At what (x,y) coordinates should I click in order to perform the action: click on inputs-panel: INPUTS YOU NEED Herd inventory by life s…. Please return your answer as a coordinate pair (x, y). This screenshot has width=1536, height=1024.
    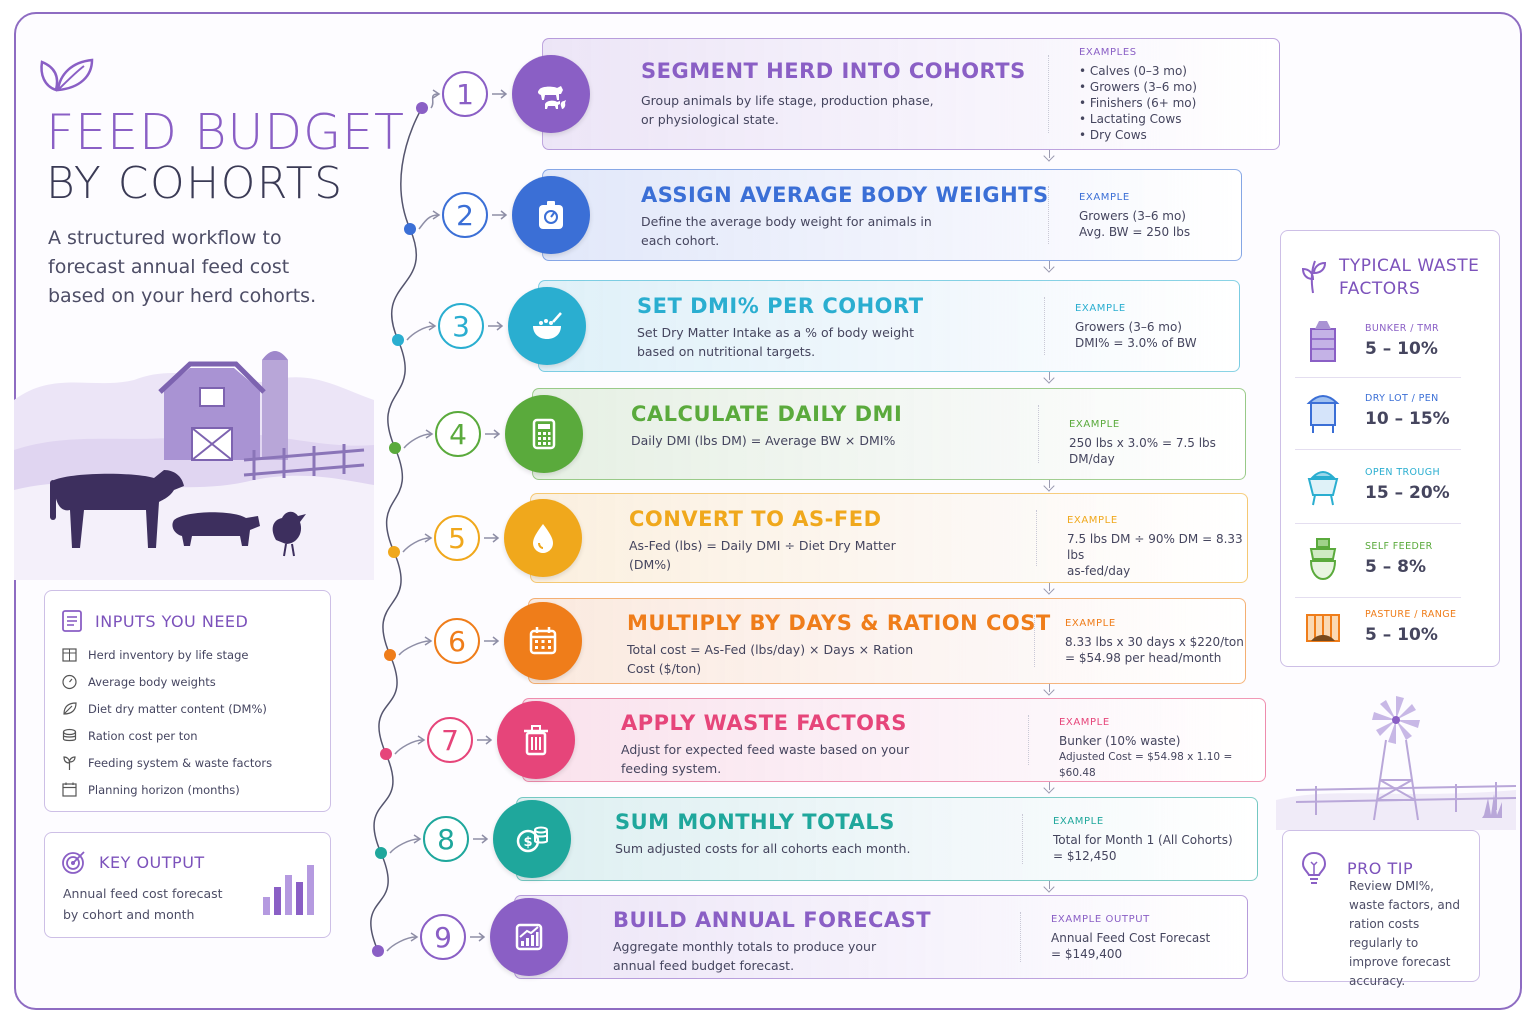
    Looking at the image, I should click on (187, 701).